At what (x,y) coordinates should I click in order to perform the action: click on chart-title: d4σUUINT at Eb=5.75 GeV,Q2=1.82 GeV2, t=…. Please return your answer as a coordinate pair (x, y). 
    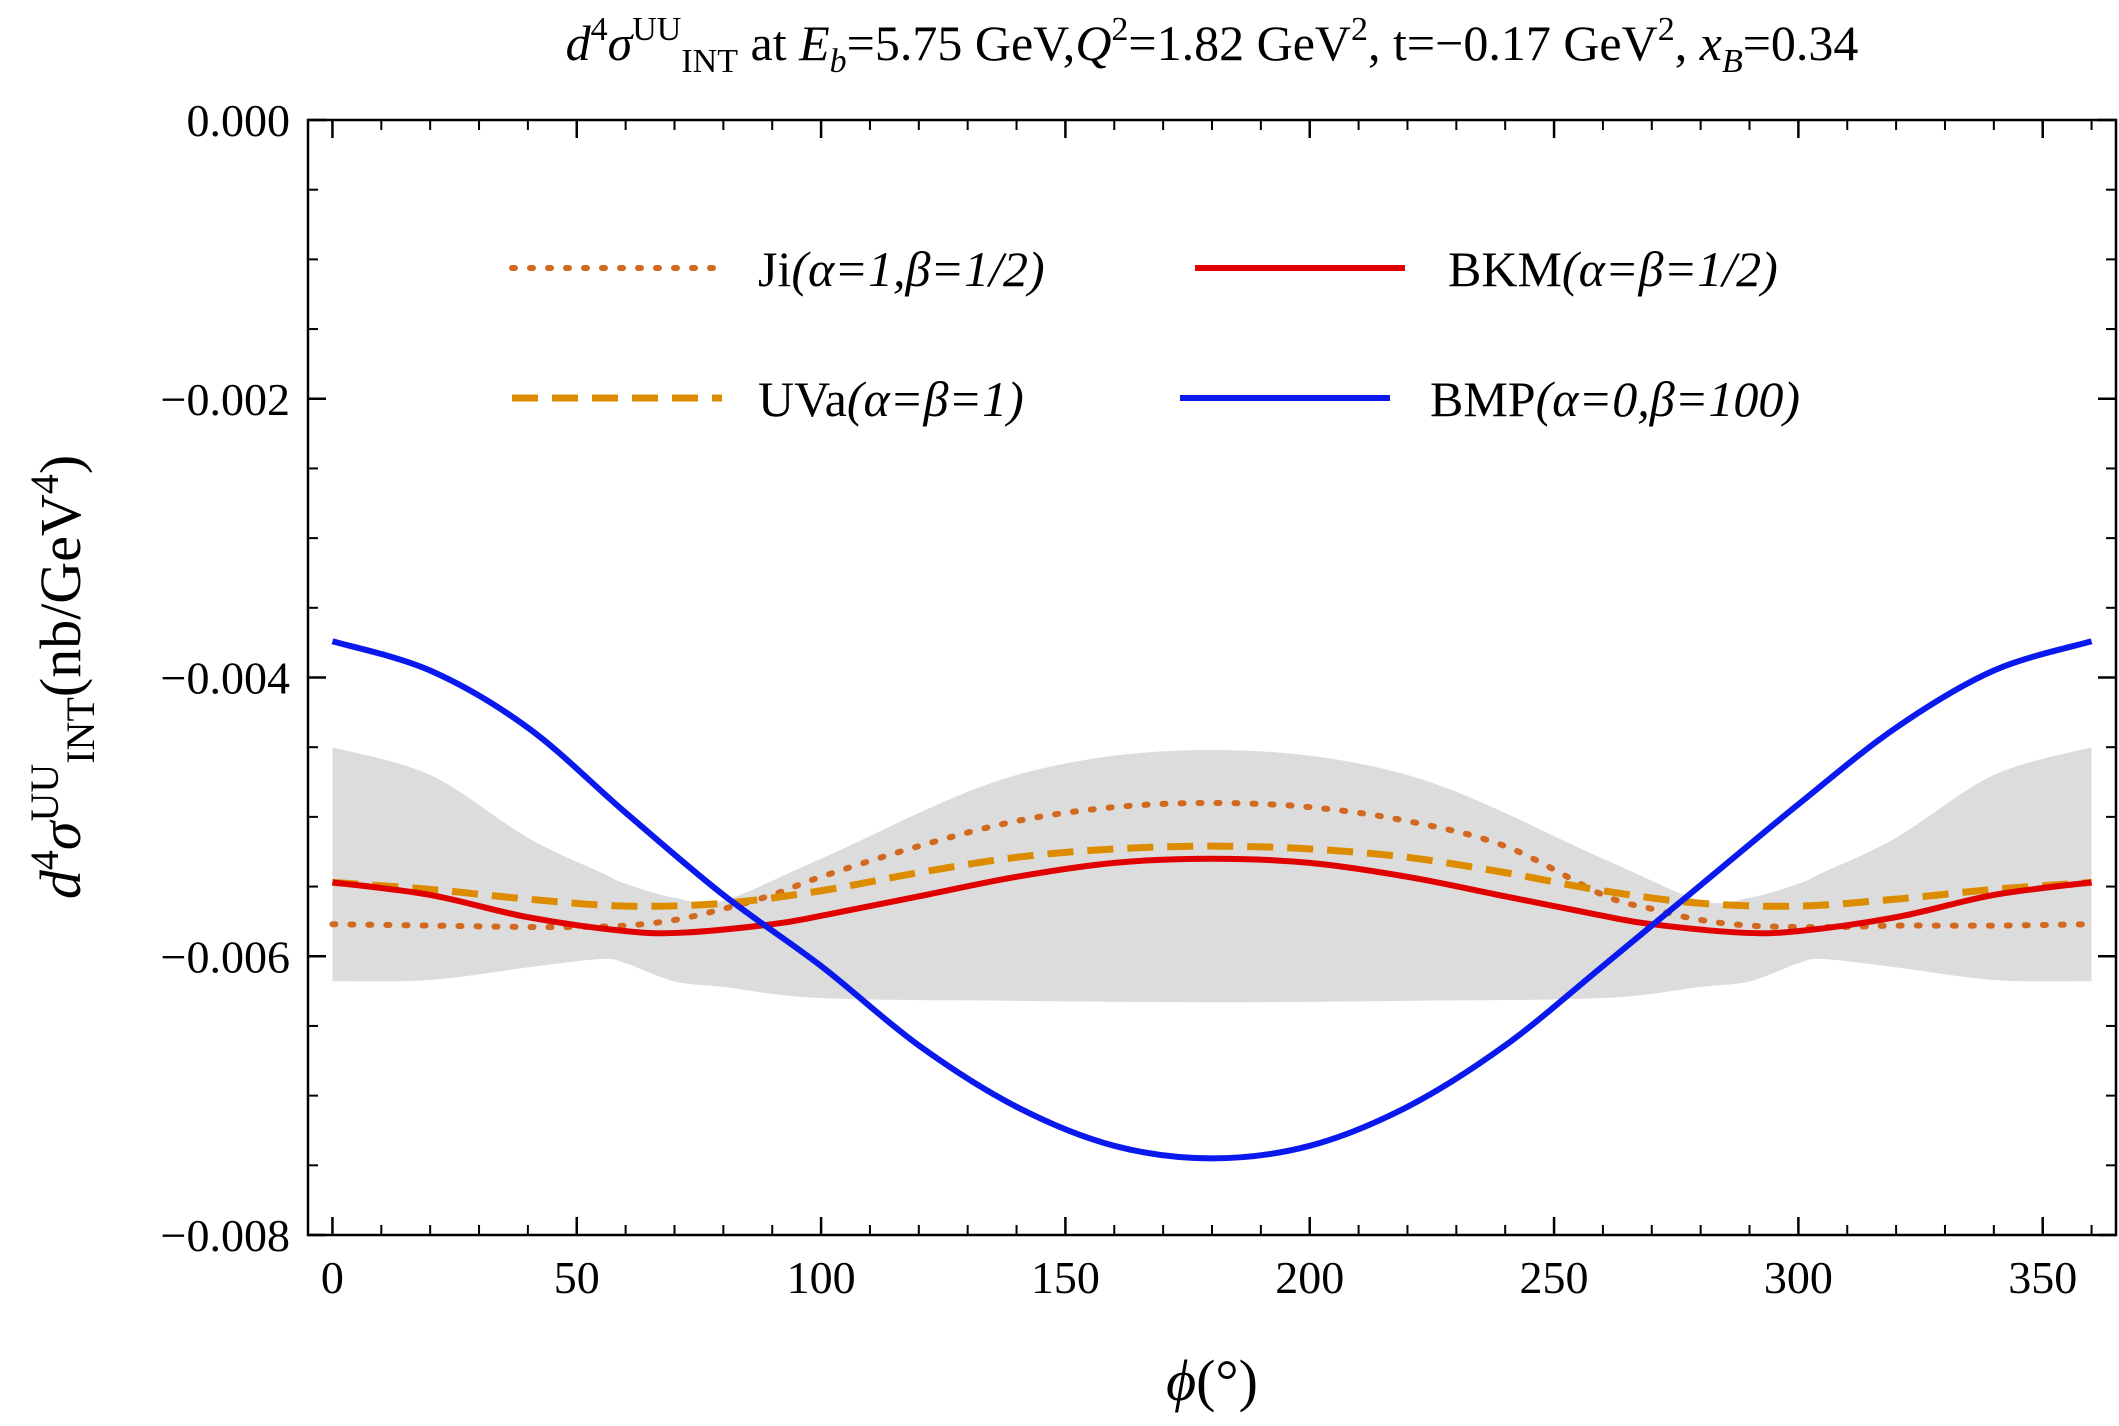
    Looking at the image, I should click on (1212, 45).